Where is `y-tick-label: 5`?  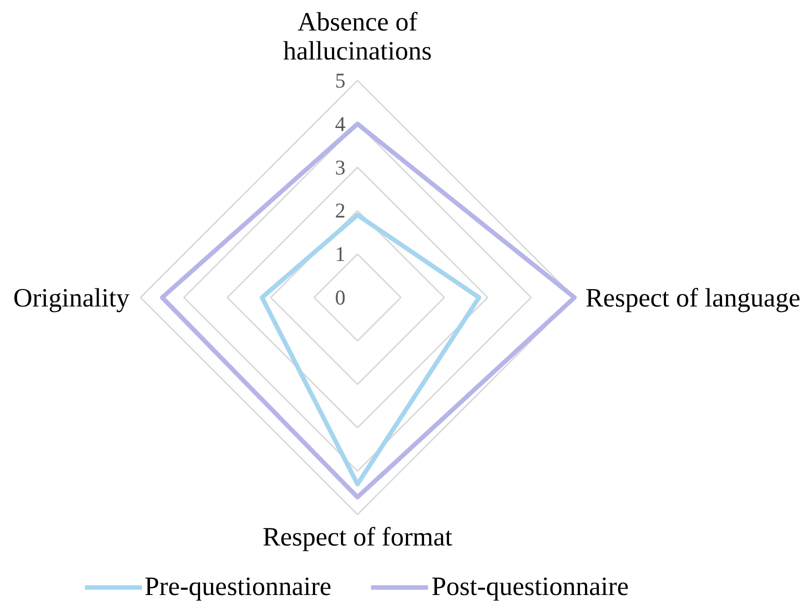
y-tick-label: 5 is located at coordinates (340, 80).